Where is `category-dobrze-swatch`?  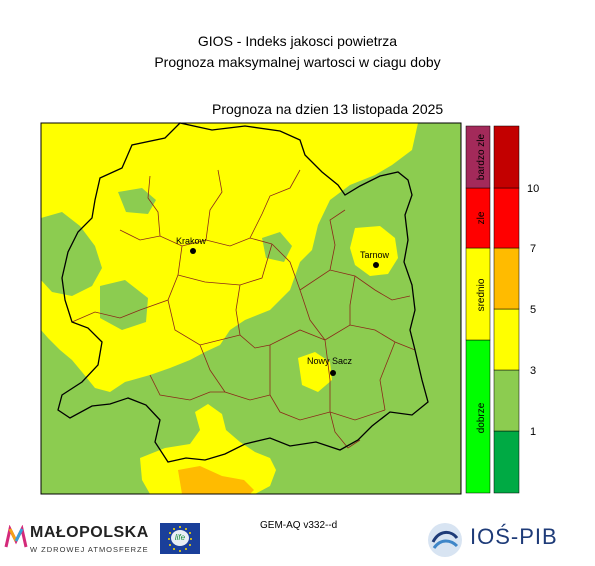 category-dobrze-swatch is located at coordinates (478, 416).